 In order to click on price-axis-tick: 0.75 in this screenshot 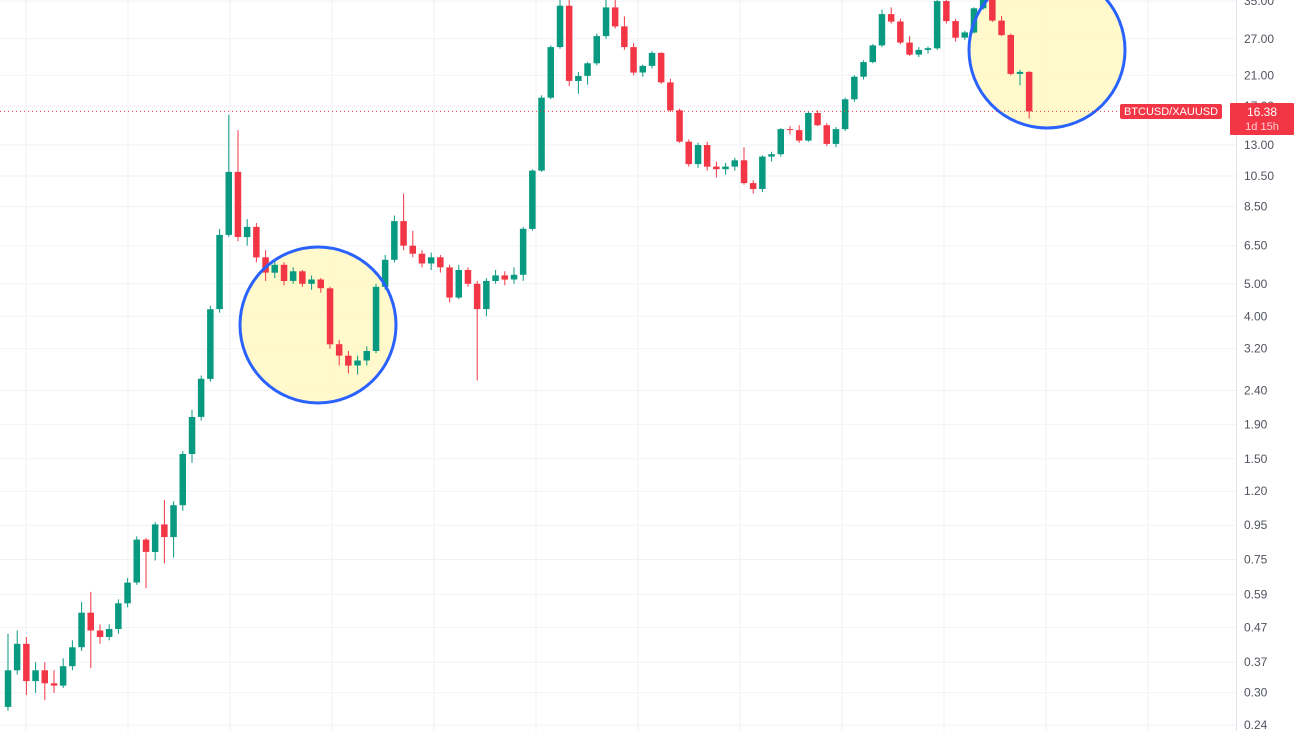, I will do `click(1256, 560)`.